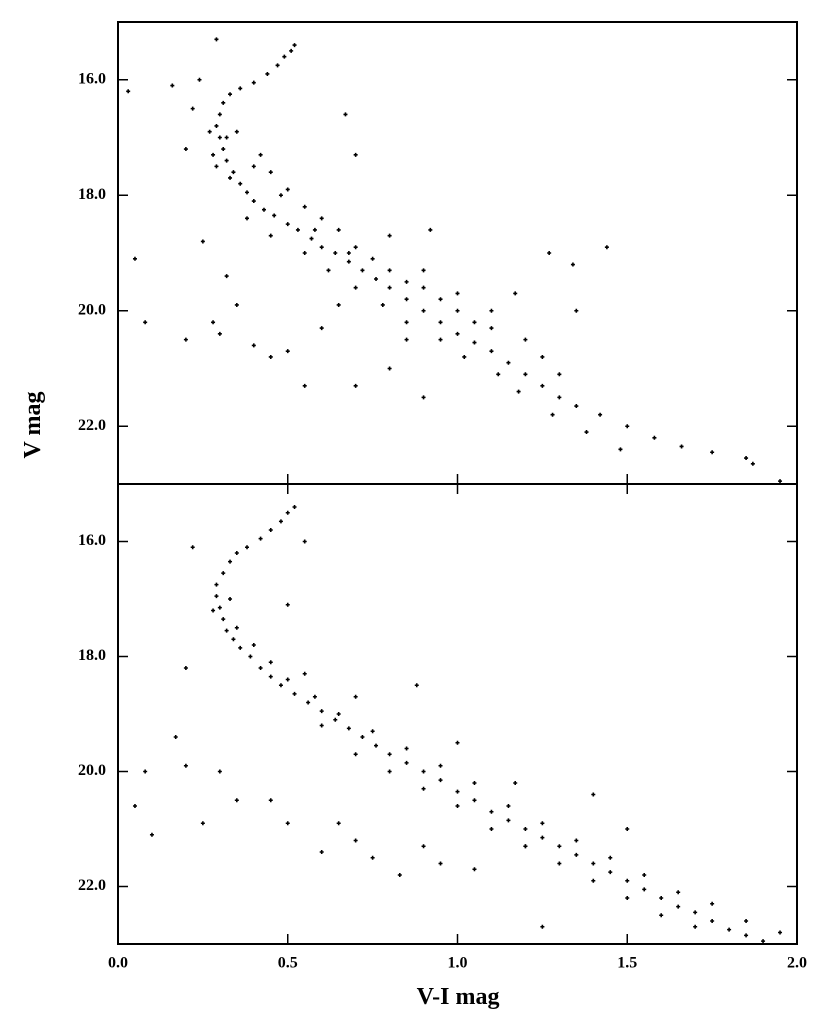 The image size is (830, 1028). I want to click on x-tick-label: 0.5, so click(288, 963).